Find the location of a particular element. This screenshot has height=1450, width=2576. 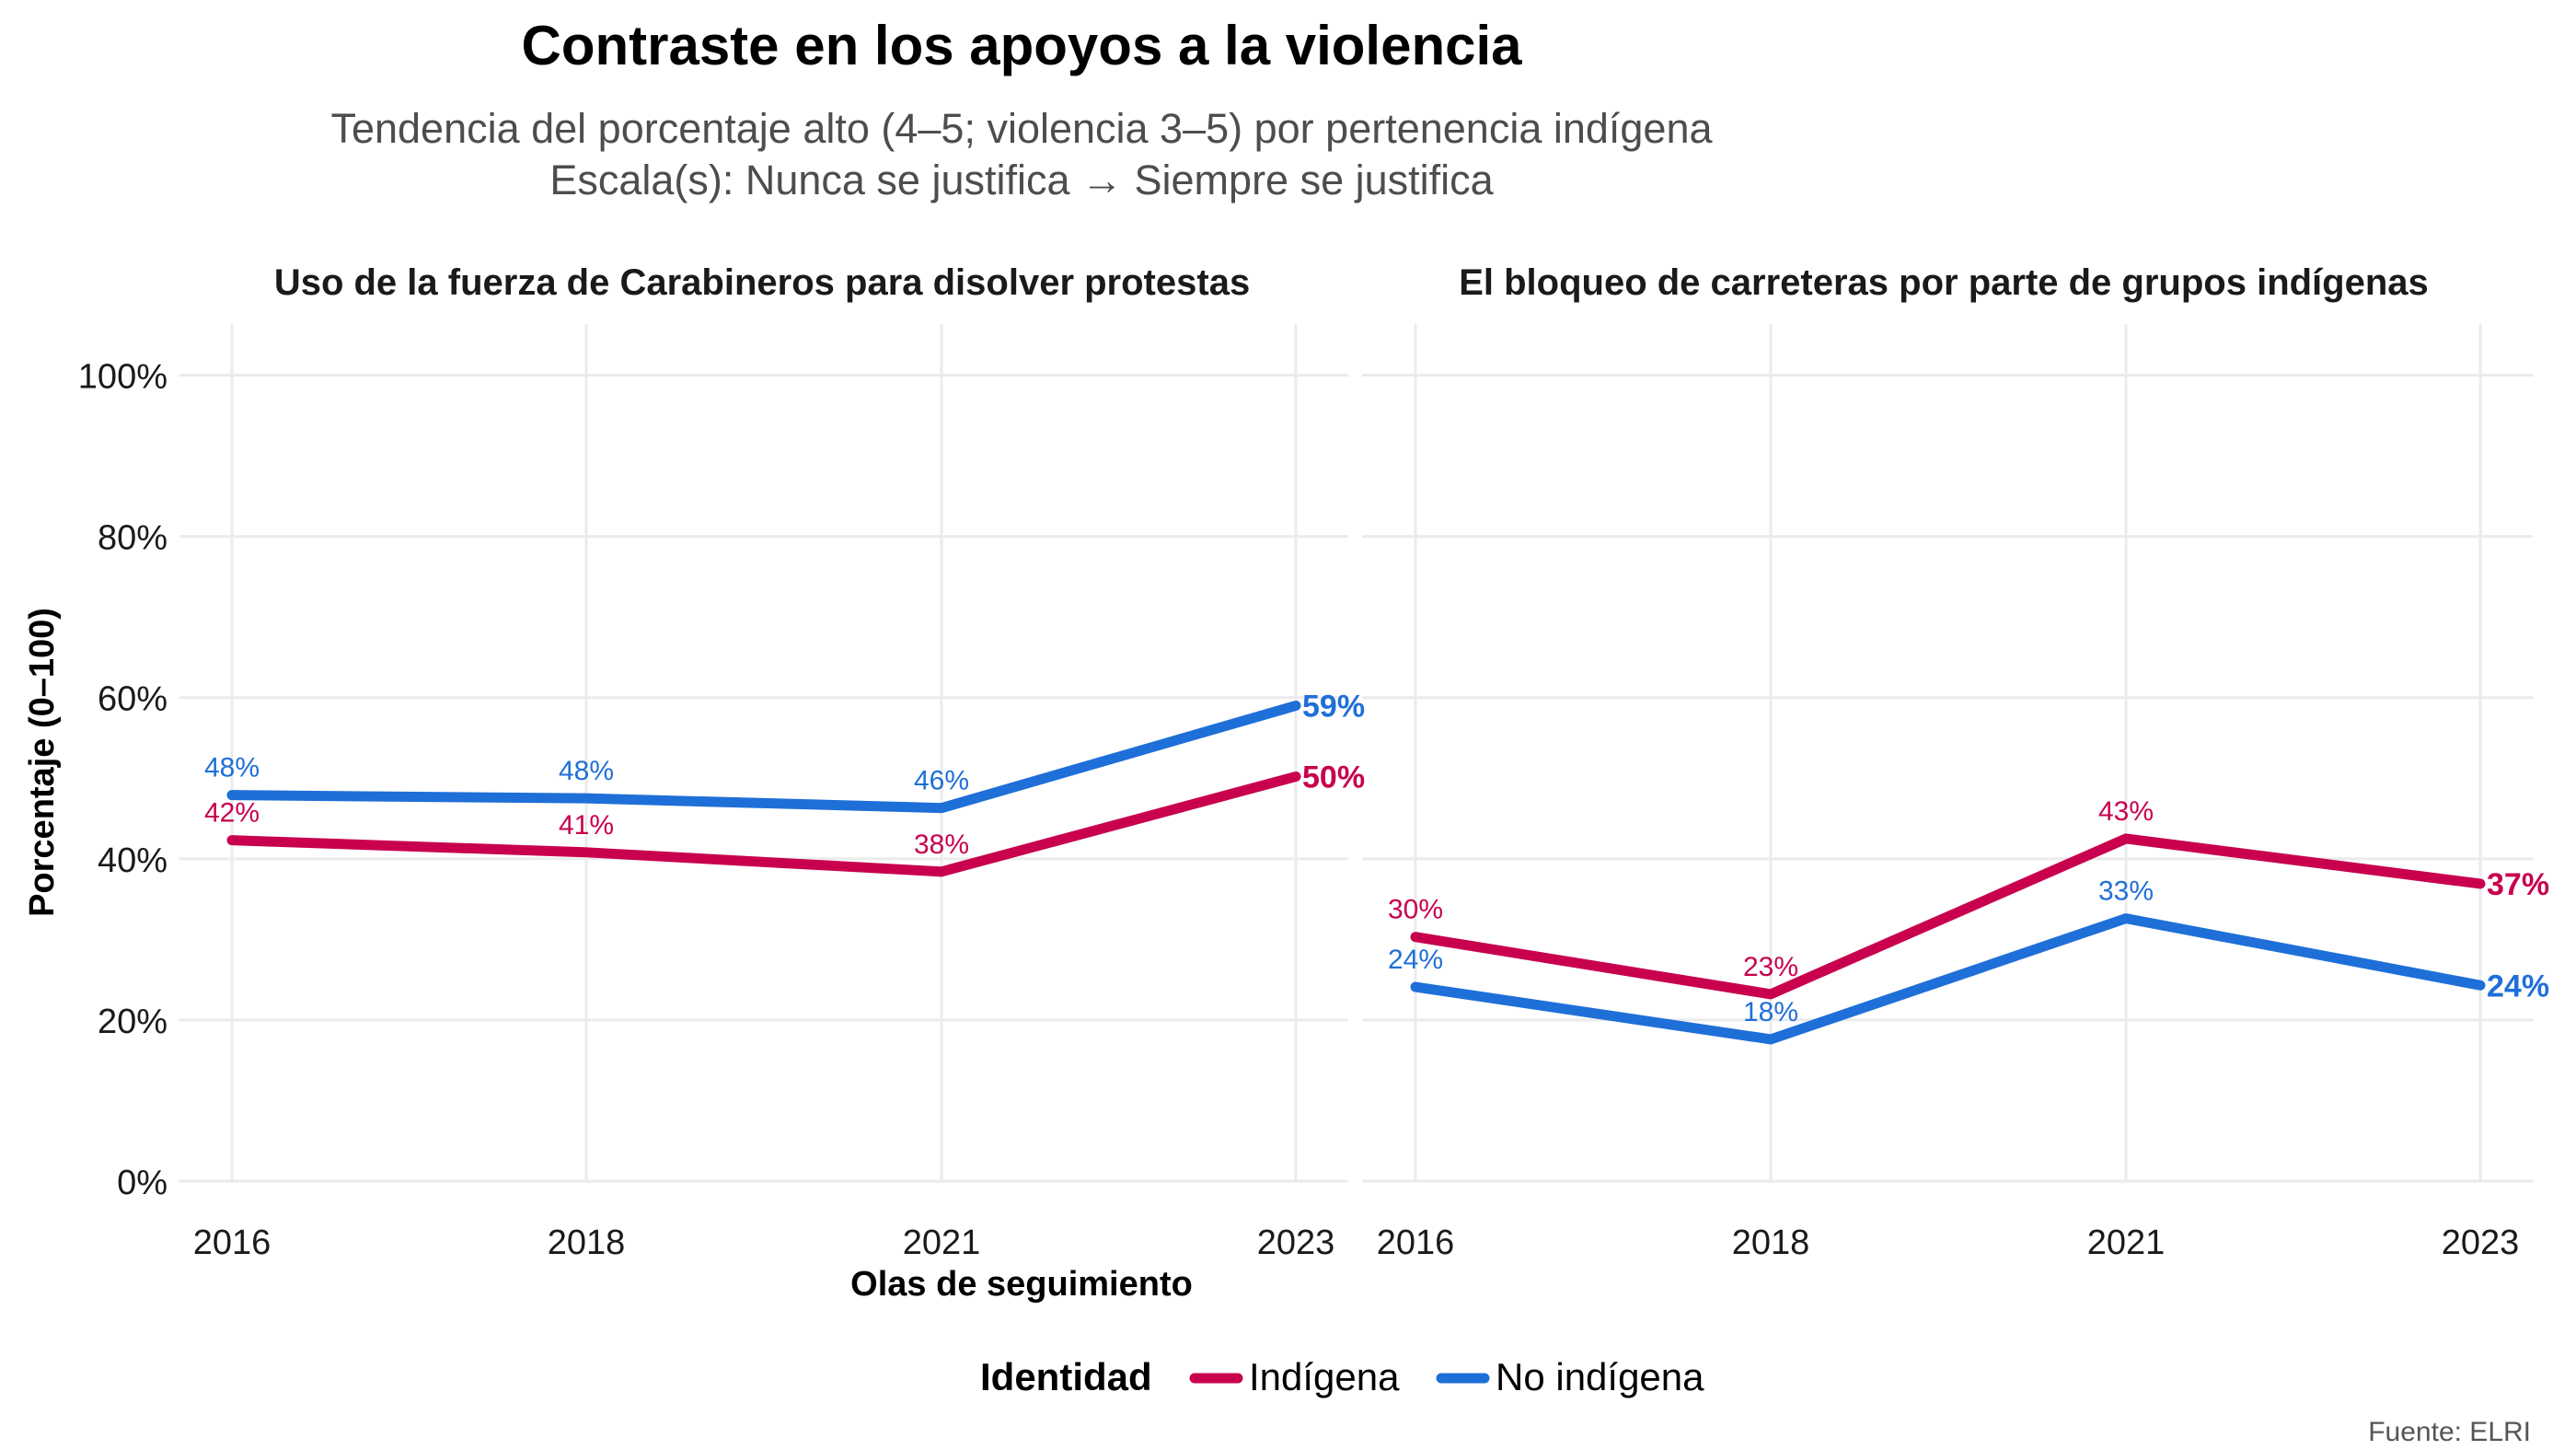

chart-title: Contraste en los apoyos a la violencia is located at coordinates (1021, 45).